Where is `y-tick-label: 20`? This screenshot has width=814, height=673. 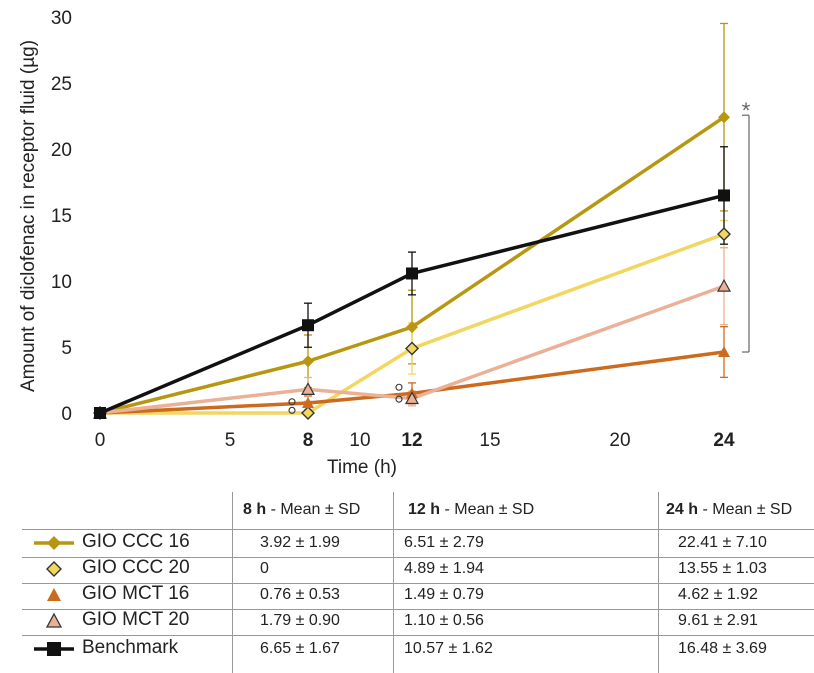
y-tick-label: 20 is located at coordinates (61, 150).